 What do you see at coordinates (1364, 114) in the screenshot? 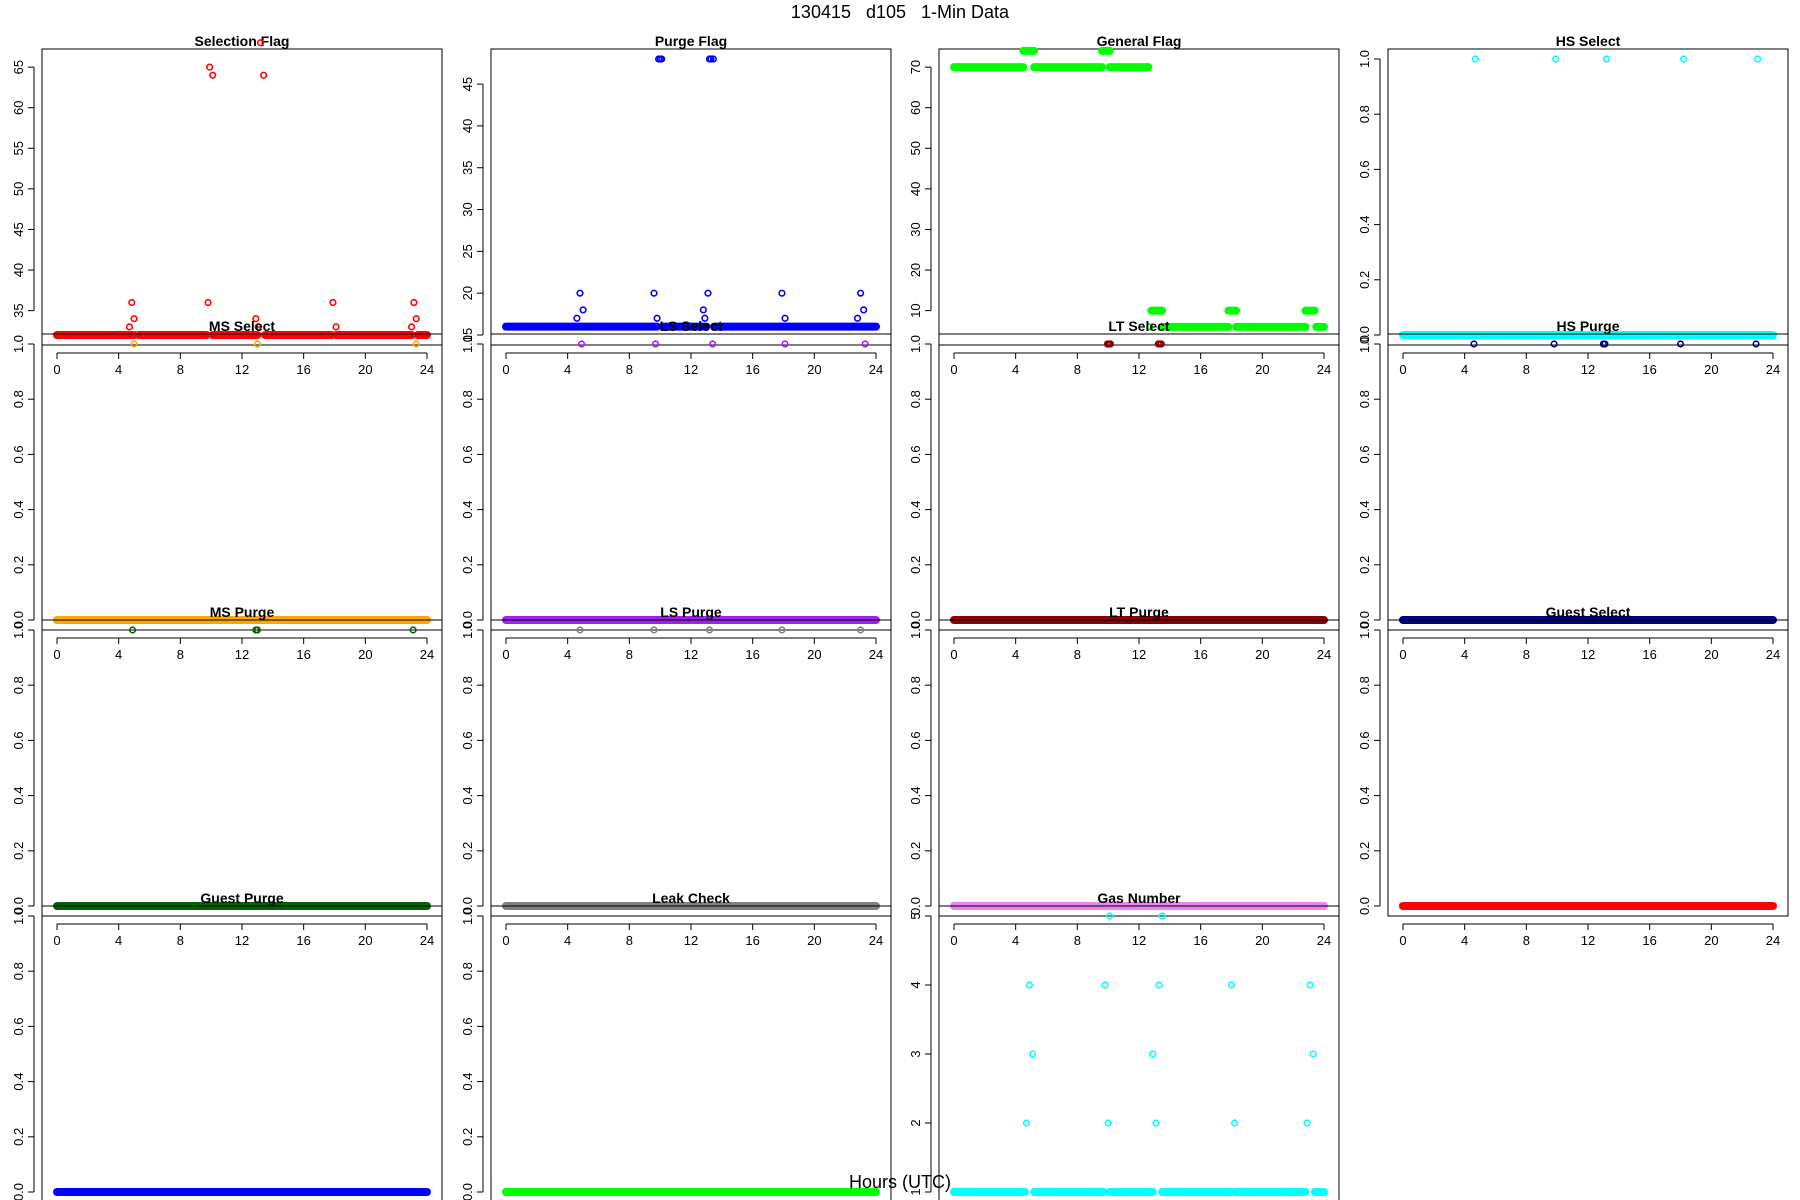
I see `y-tick-label: 0.8` at bounding box center [1364, 114].